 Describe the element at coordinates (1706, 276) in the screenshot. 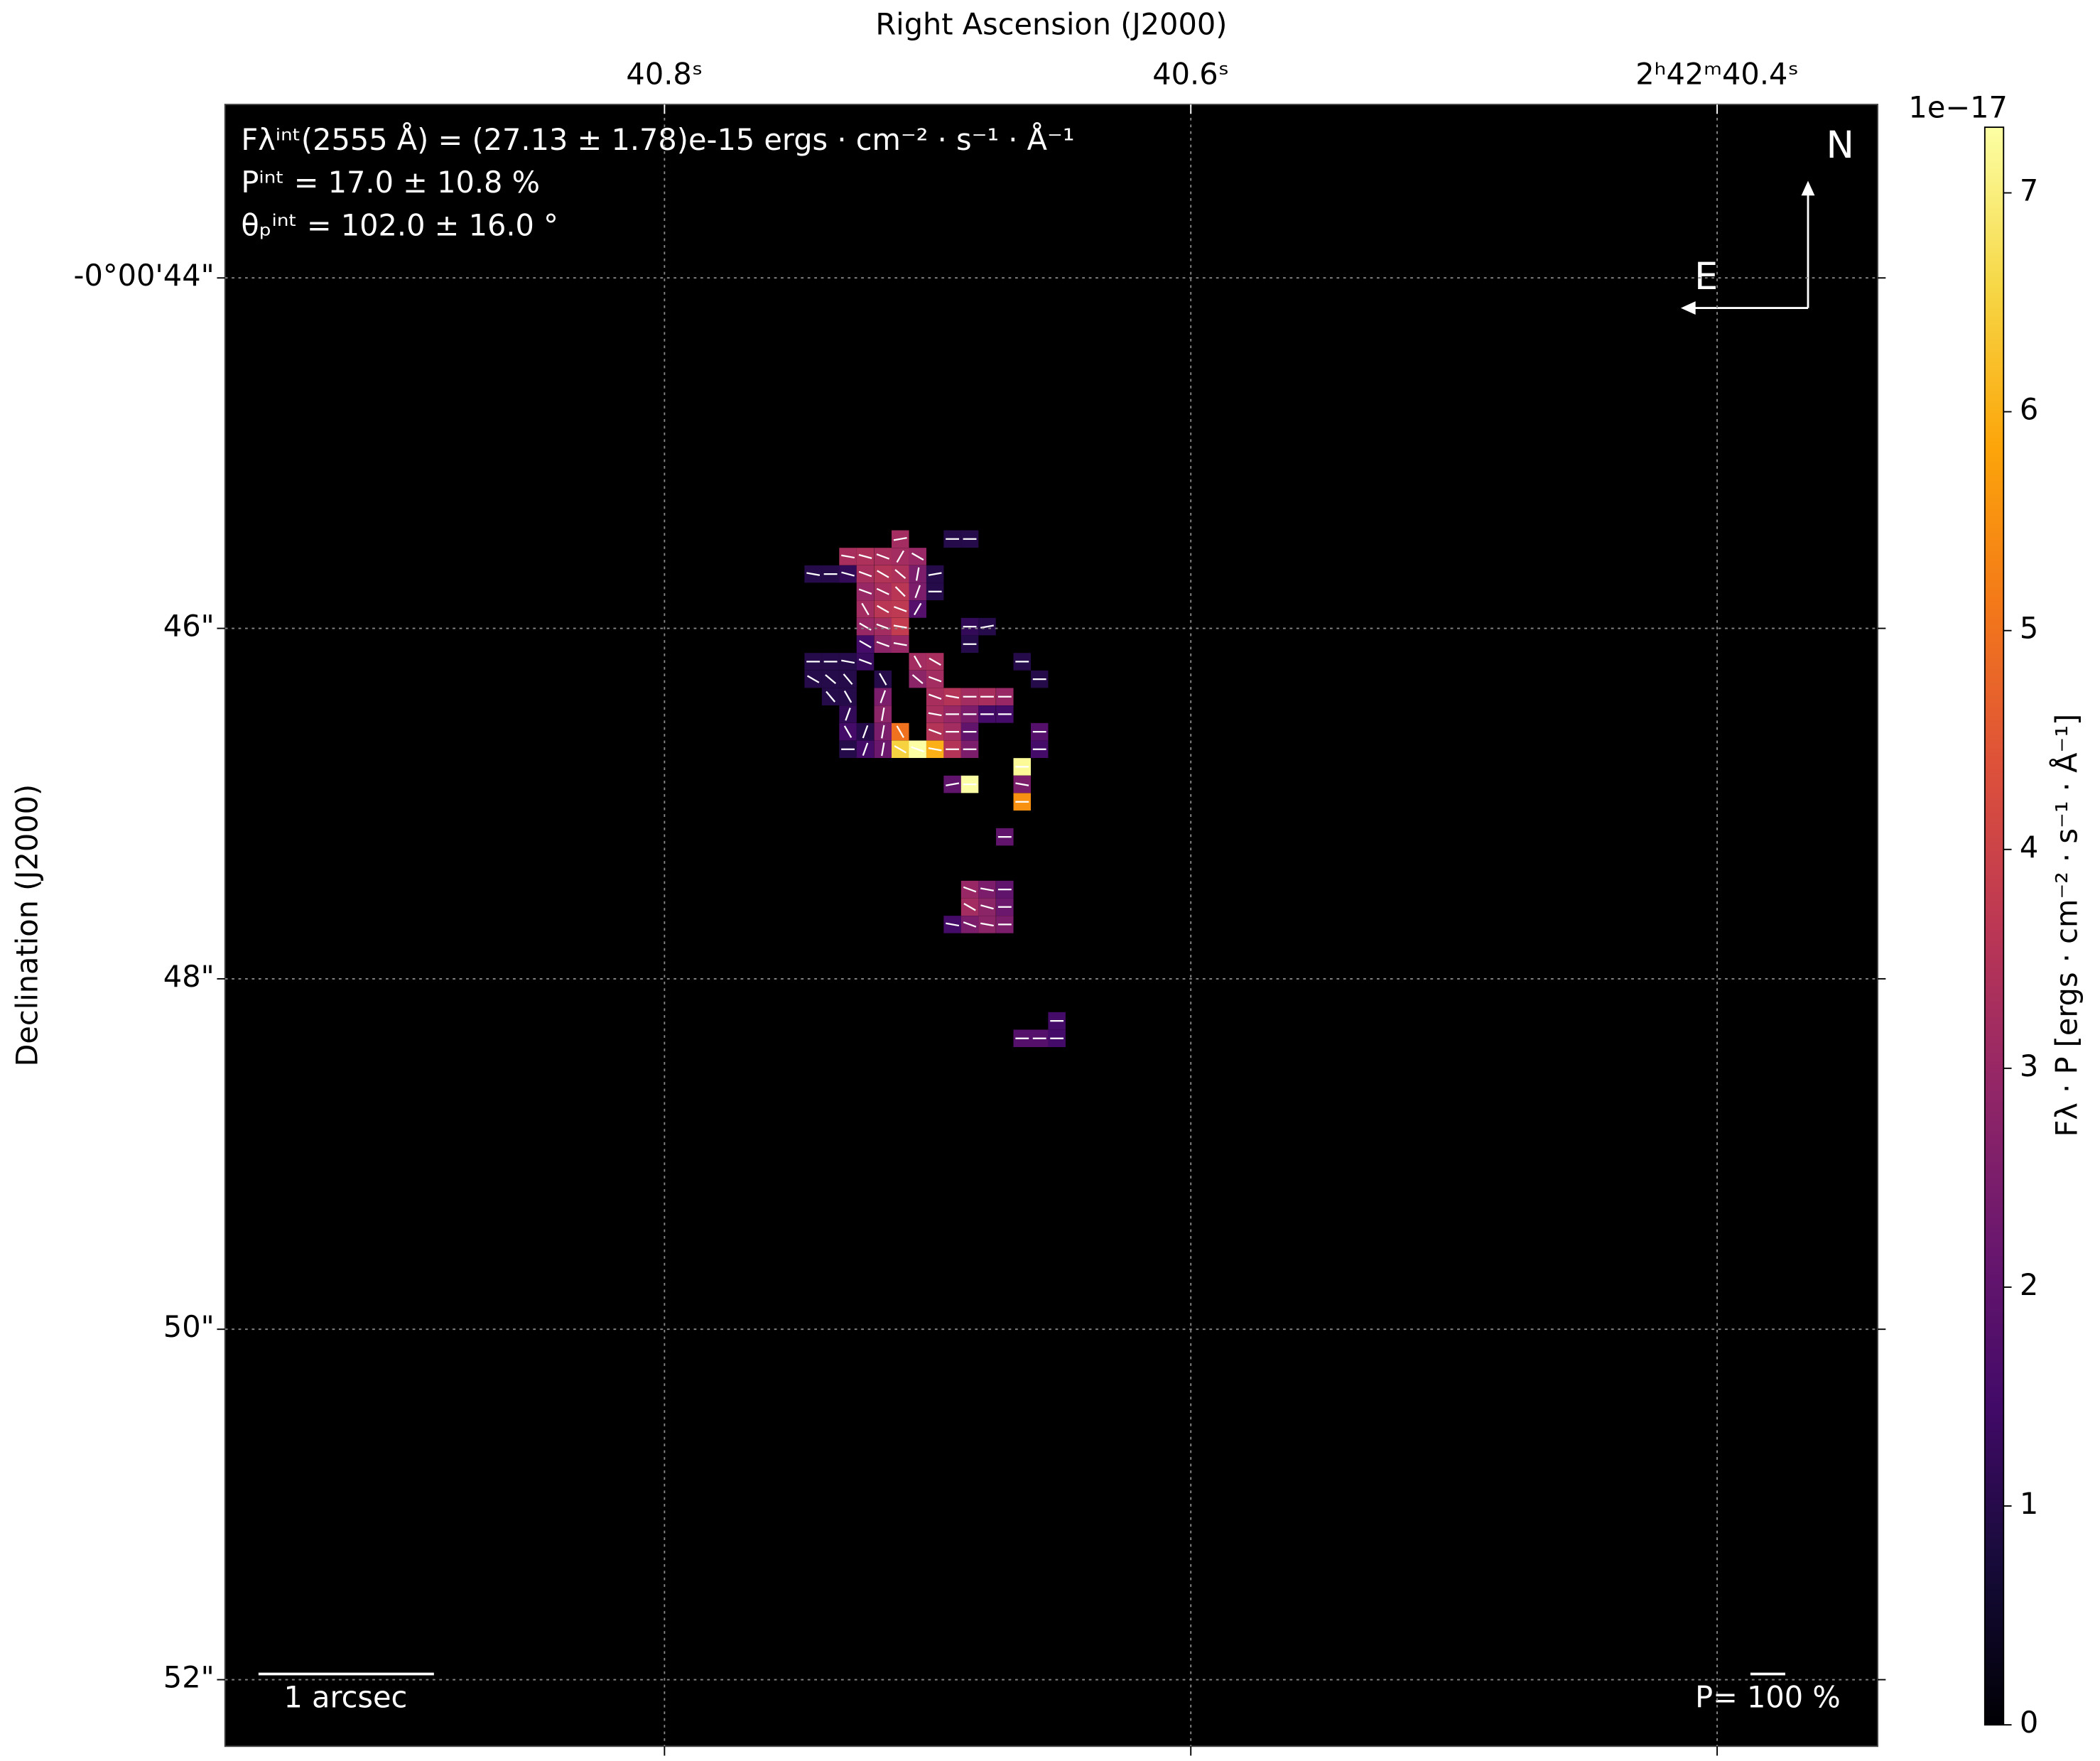

I see `compass-east: E` at that location.